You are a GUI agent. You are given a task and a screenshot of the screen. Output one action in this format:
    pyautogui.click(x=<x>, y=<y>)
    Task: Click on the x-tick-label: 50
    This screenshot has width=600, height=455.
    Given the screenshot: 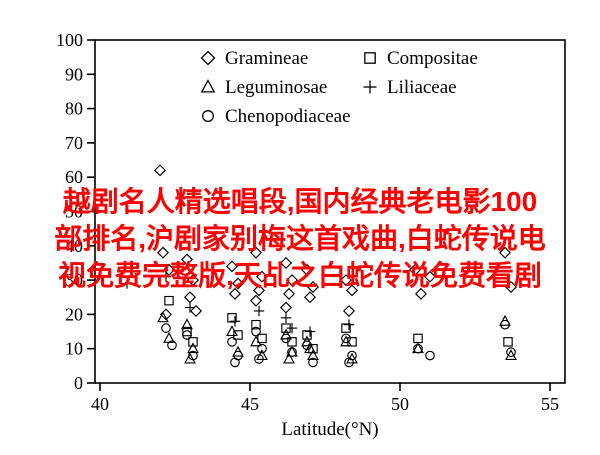 What is the action you would take?
    pyautogui.click(x=400, y=404)
    